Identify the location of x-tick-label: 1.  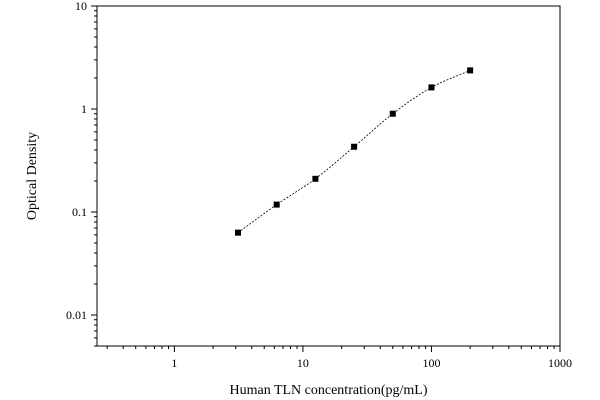
(174, 363).